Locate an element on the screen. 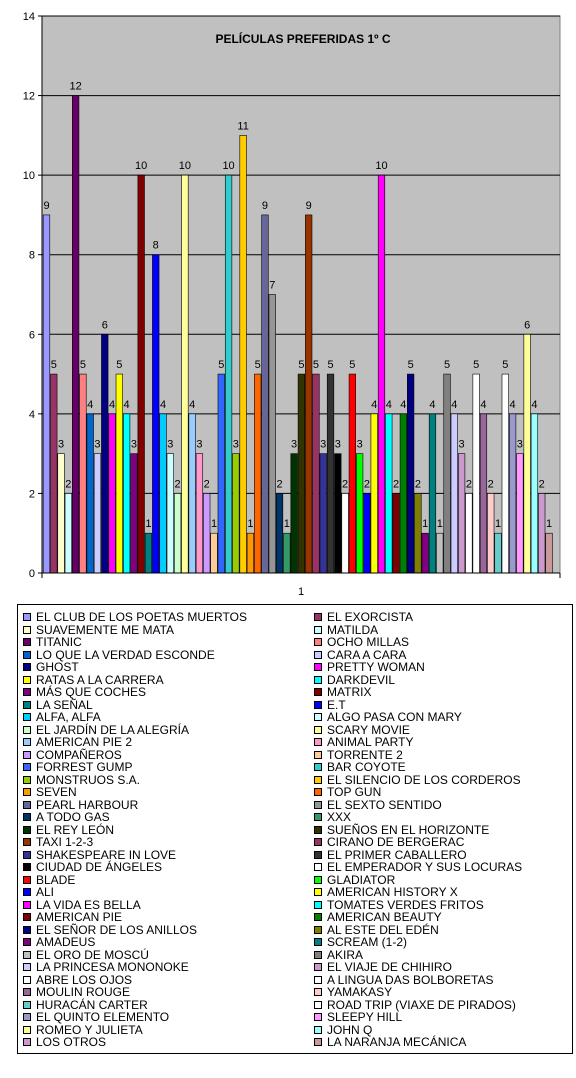 Image resolution: width=576 pixels, height=1078 pixels. legend-item: CARA A CARA is located at coordinates (360, 655).